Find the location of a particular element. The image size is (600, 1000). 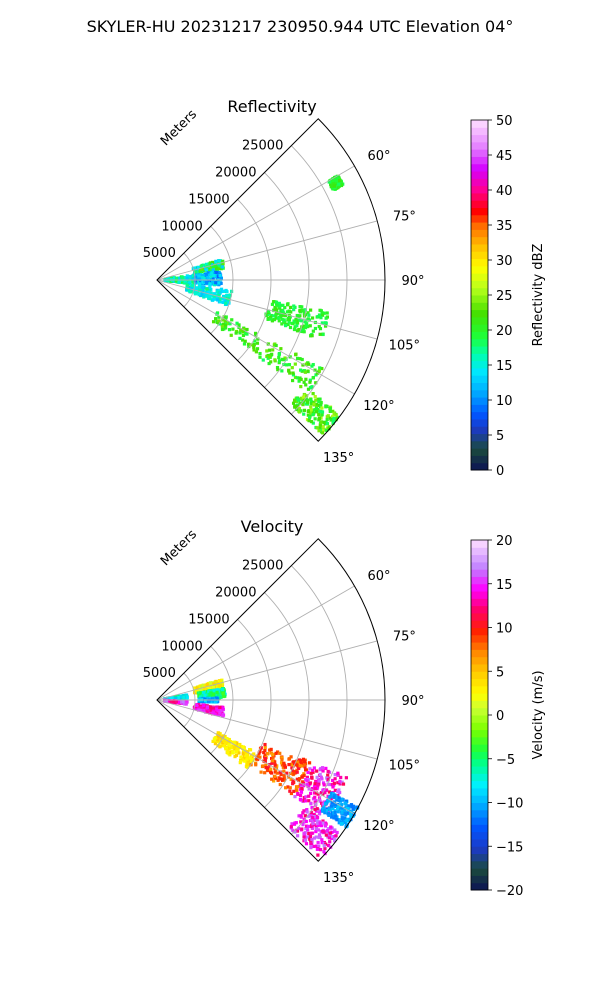

panel-title: Reflectivity is located at coordinates (271, 106).